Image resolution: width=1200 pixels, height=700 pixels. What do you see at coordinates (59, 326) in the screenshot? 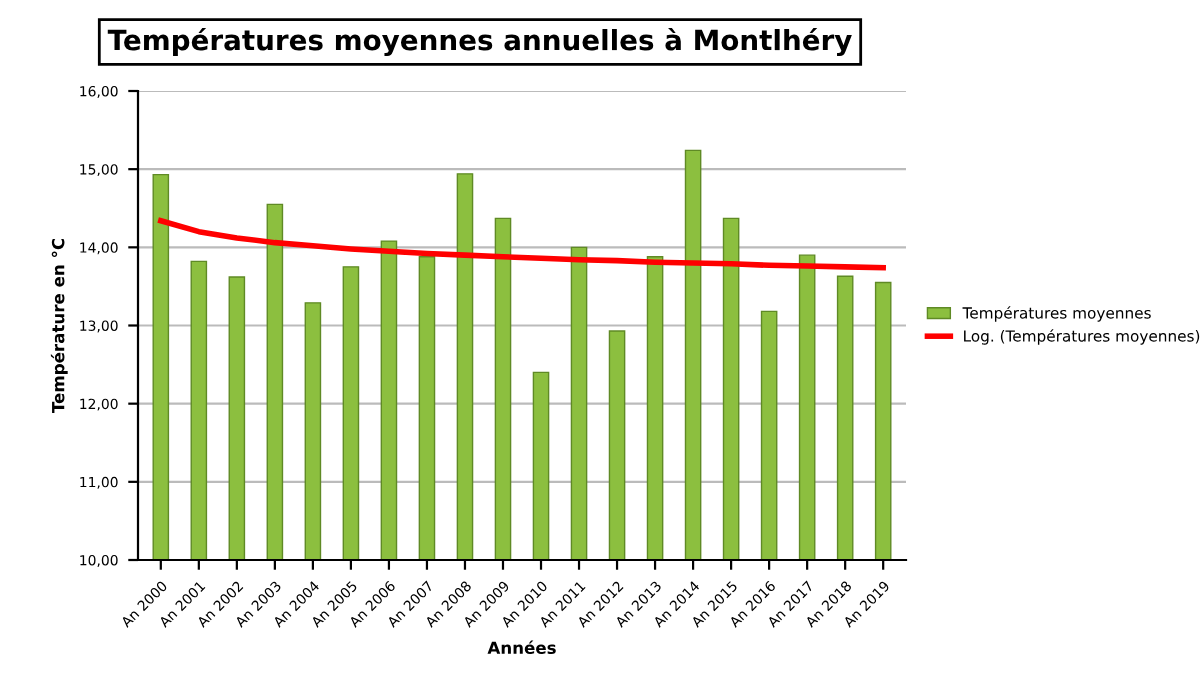
I see `y-axis-title: Température en °C` at bounding box center [59, 326].